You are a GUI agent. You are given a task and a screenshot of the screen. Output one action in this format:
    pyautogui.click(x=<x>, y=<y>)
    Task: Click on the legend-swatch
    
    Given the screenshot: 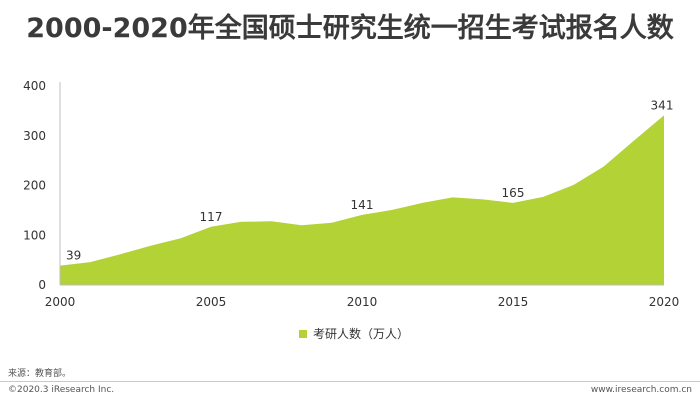 What is the action you would take?
    pyautogui.click(x=303, y=333)
    